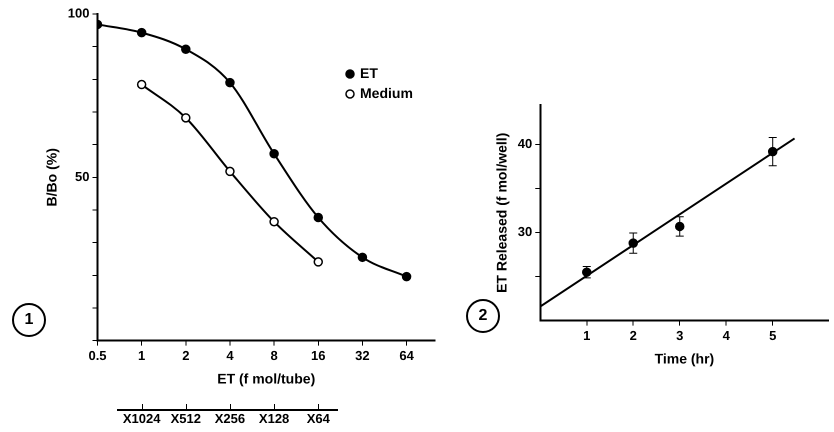  What do you see at coordinates (772, 335) in the screenshot?
I see `x-tick-label: 5` at bounding box center [772, 335].